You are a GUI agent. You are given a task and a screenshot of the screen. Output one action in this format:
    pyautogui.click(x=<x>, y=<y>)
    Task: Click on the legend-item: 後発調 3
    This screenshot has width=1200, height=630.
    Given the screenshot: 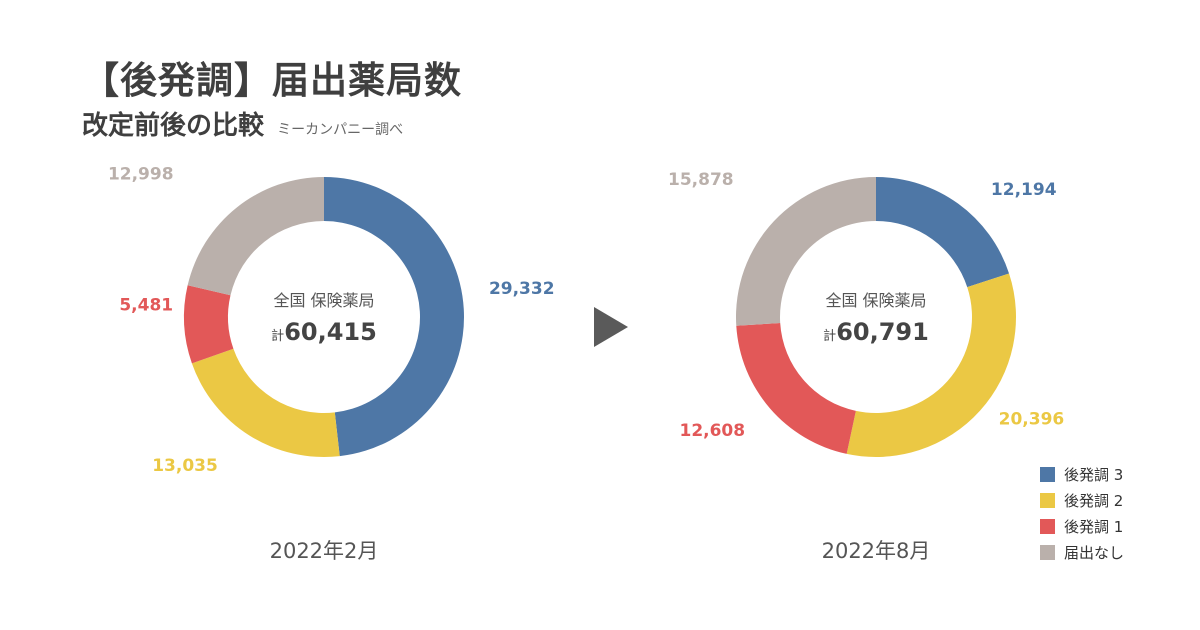 What is the action you would take?
    pyautogui.click(x=1082, y=474)
    